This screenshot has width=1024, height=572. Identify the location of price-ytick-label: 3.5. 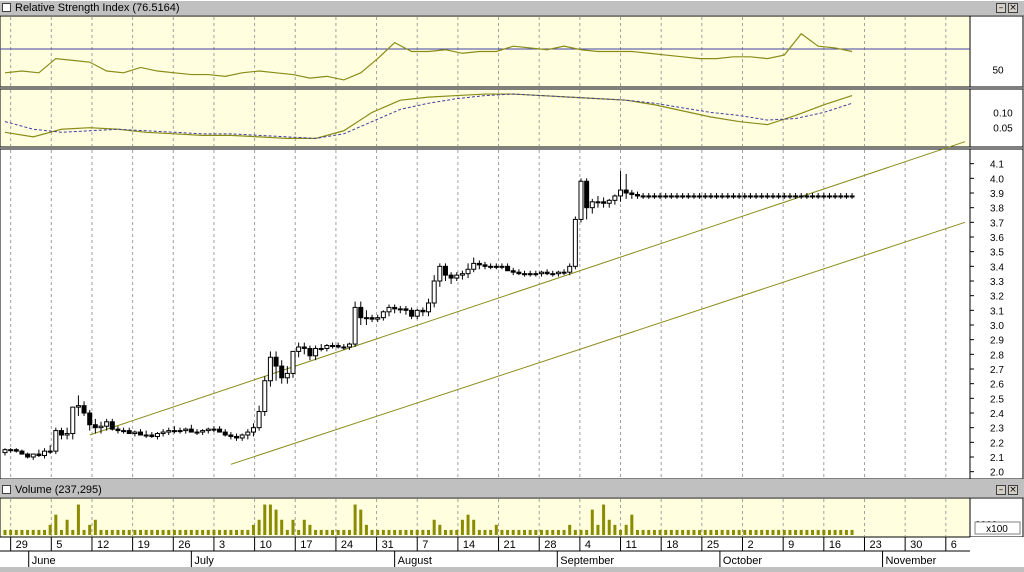
(997, 253).